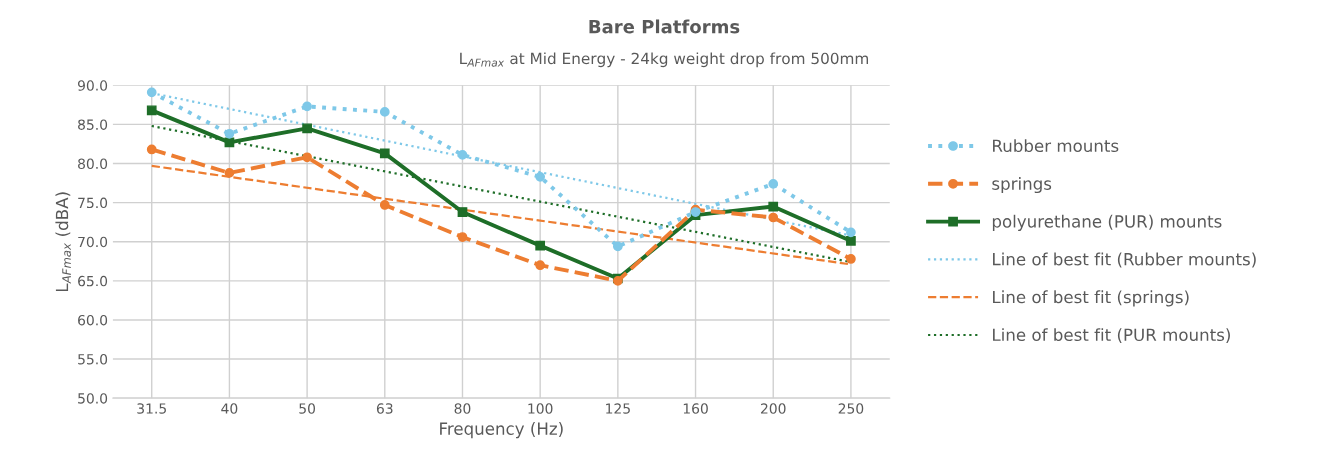 Image resolution: width=1328 pixels, height=474 pixels. What do you see at coordinates (93, 242) in the screenshot?
I see `y-tick-label: 70.0` at bounding box center [93, 242].